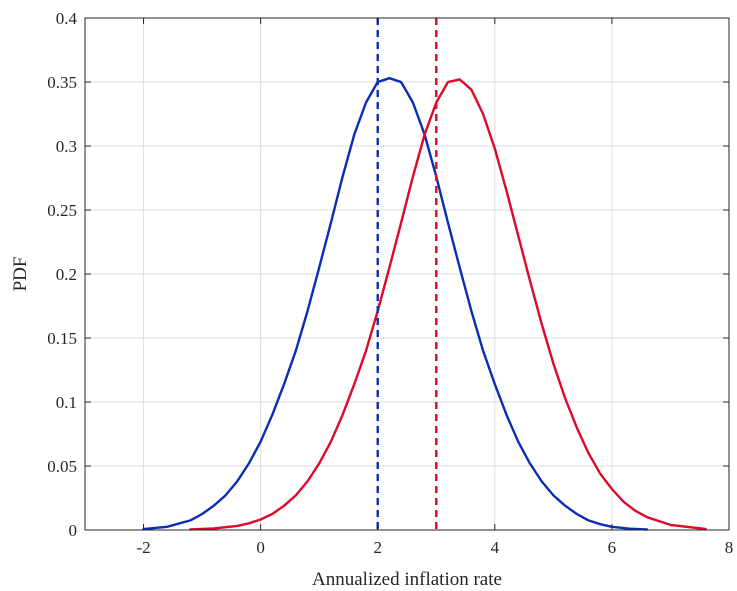 The width and height of the screenshot is (737, 591). I want to click on y-tick-label: 0.2, so click(66, 274).